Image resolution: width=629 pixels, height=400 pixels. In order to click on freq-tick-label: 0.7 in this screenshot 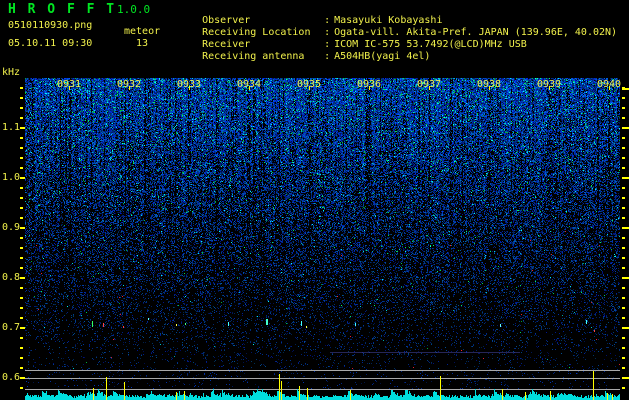, I will do `click(10, 327)`.